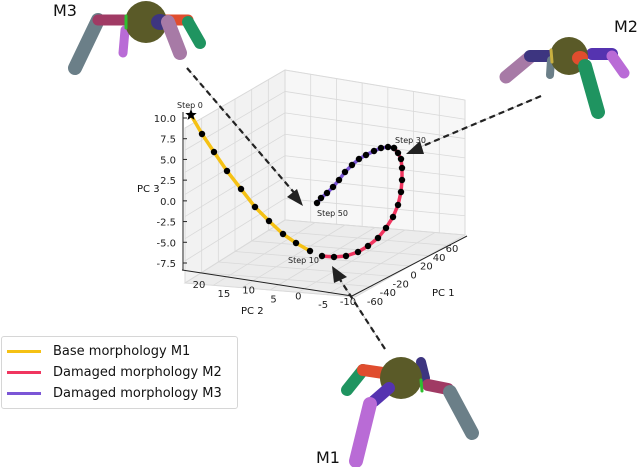  I want to click on legend-label-m1: Base morphology M1, so click(122, 351).